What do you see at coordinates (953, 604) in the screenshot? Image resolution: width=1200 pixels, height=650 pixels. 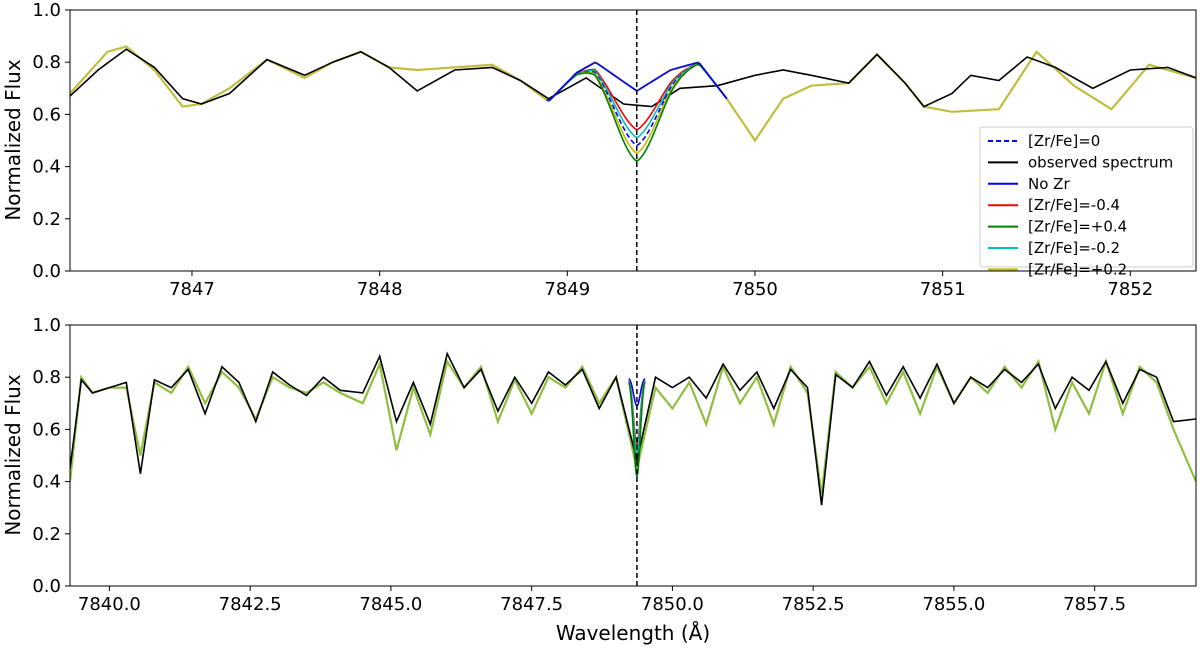 I see `x-tick-label: 7855.0` at bounding box center [953, 604].